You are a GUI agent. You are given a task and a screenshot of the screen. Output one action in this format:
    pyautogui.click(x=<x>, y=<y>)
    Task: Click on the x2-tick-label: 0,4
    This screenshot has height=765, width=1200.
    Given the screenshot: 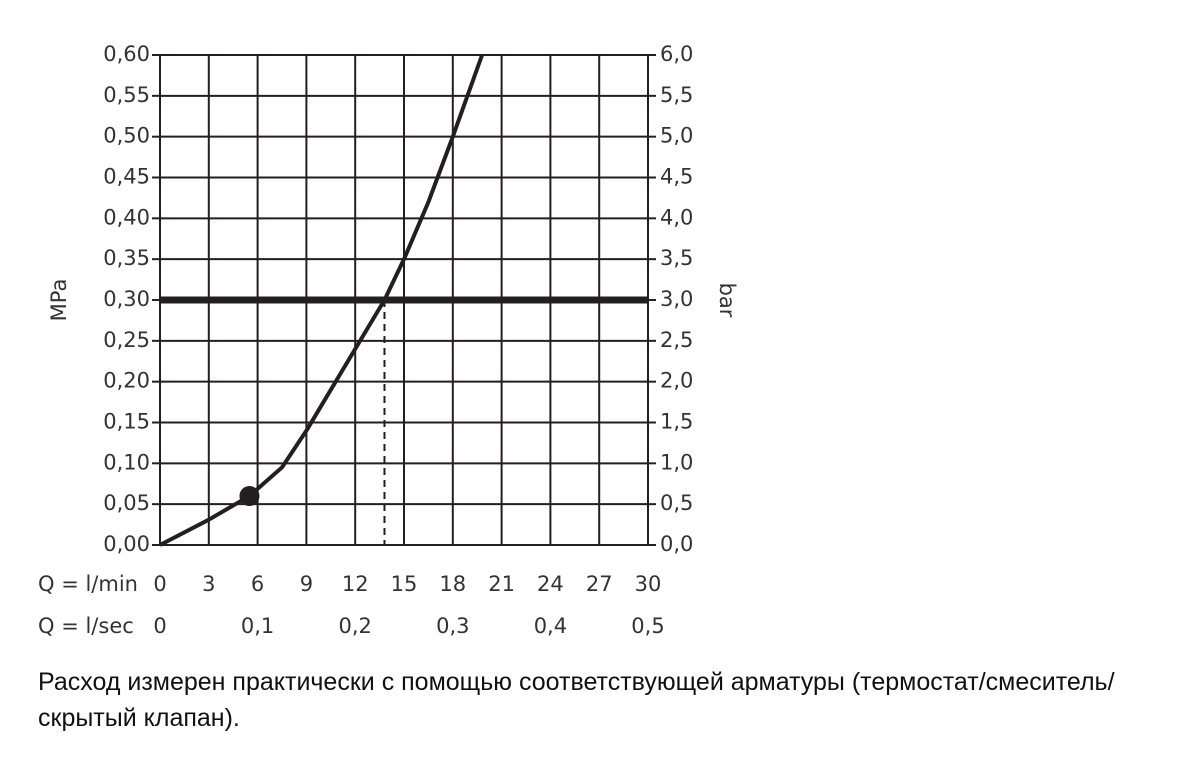 What is the action you would take?
    pyautogui.click(x=550, y=626)
    